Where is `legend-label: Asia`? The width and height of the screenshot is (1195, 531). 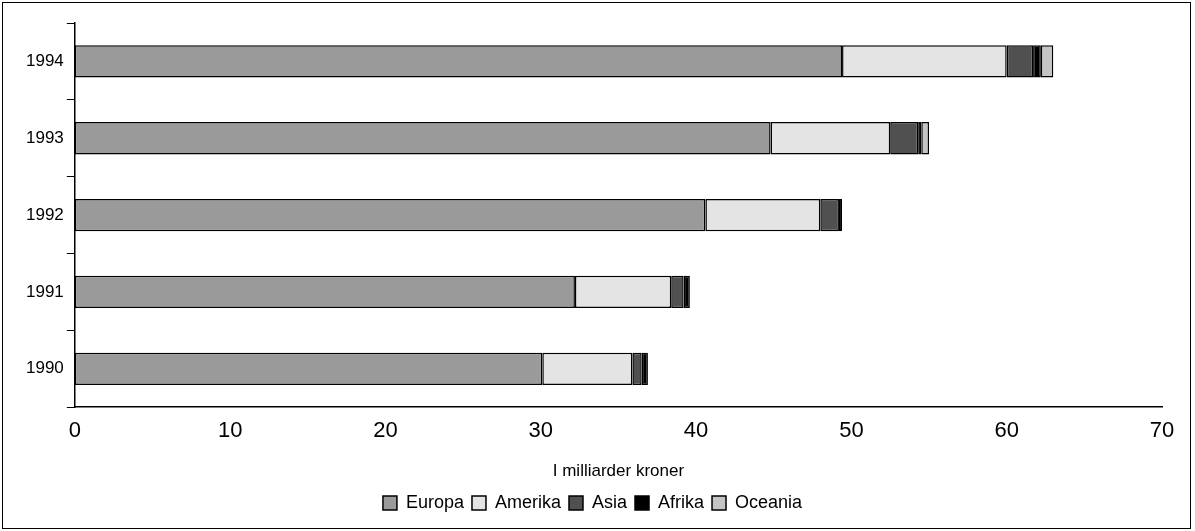 legend-label: Asia is located at coordinates (609, 501).